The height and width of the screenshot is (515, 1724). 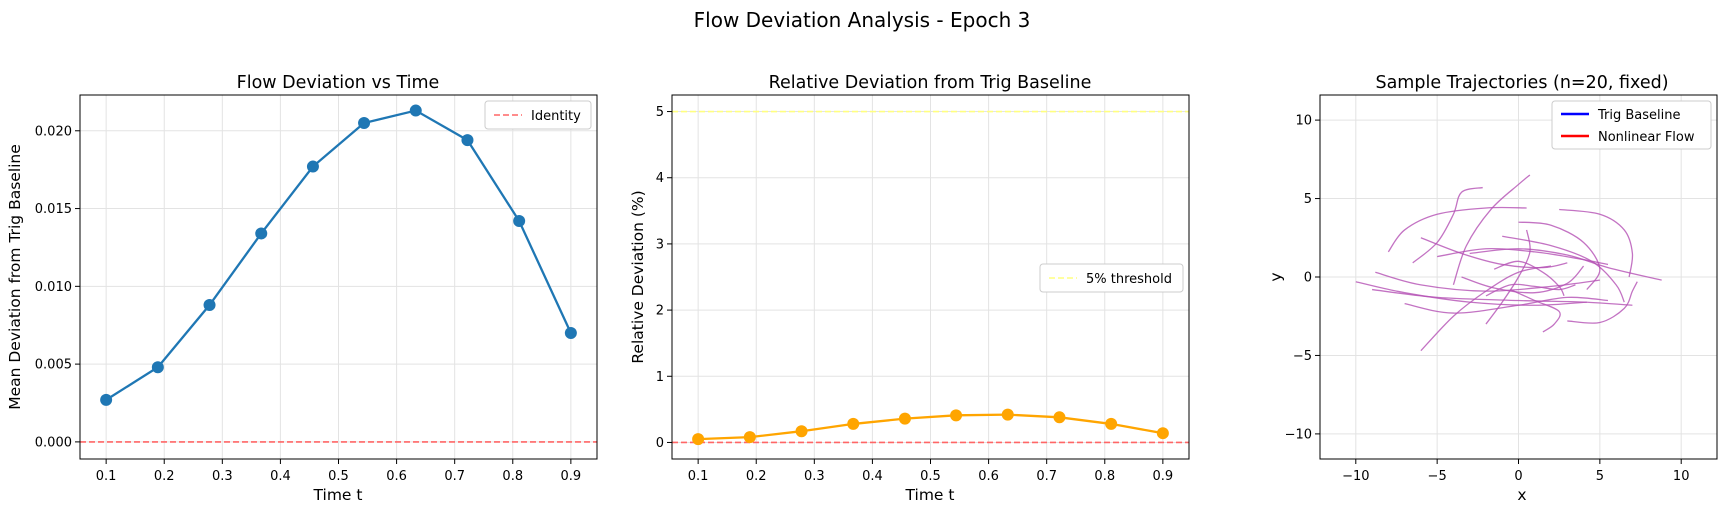 What do you see at coordinates (1302, 278) in the screenshot?
I see `panel3-y-ticks: −10 −5 0 5 10` at bounding box center [1302, 278].